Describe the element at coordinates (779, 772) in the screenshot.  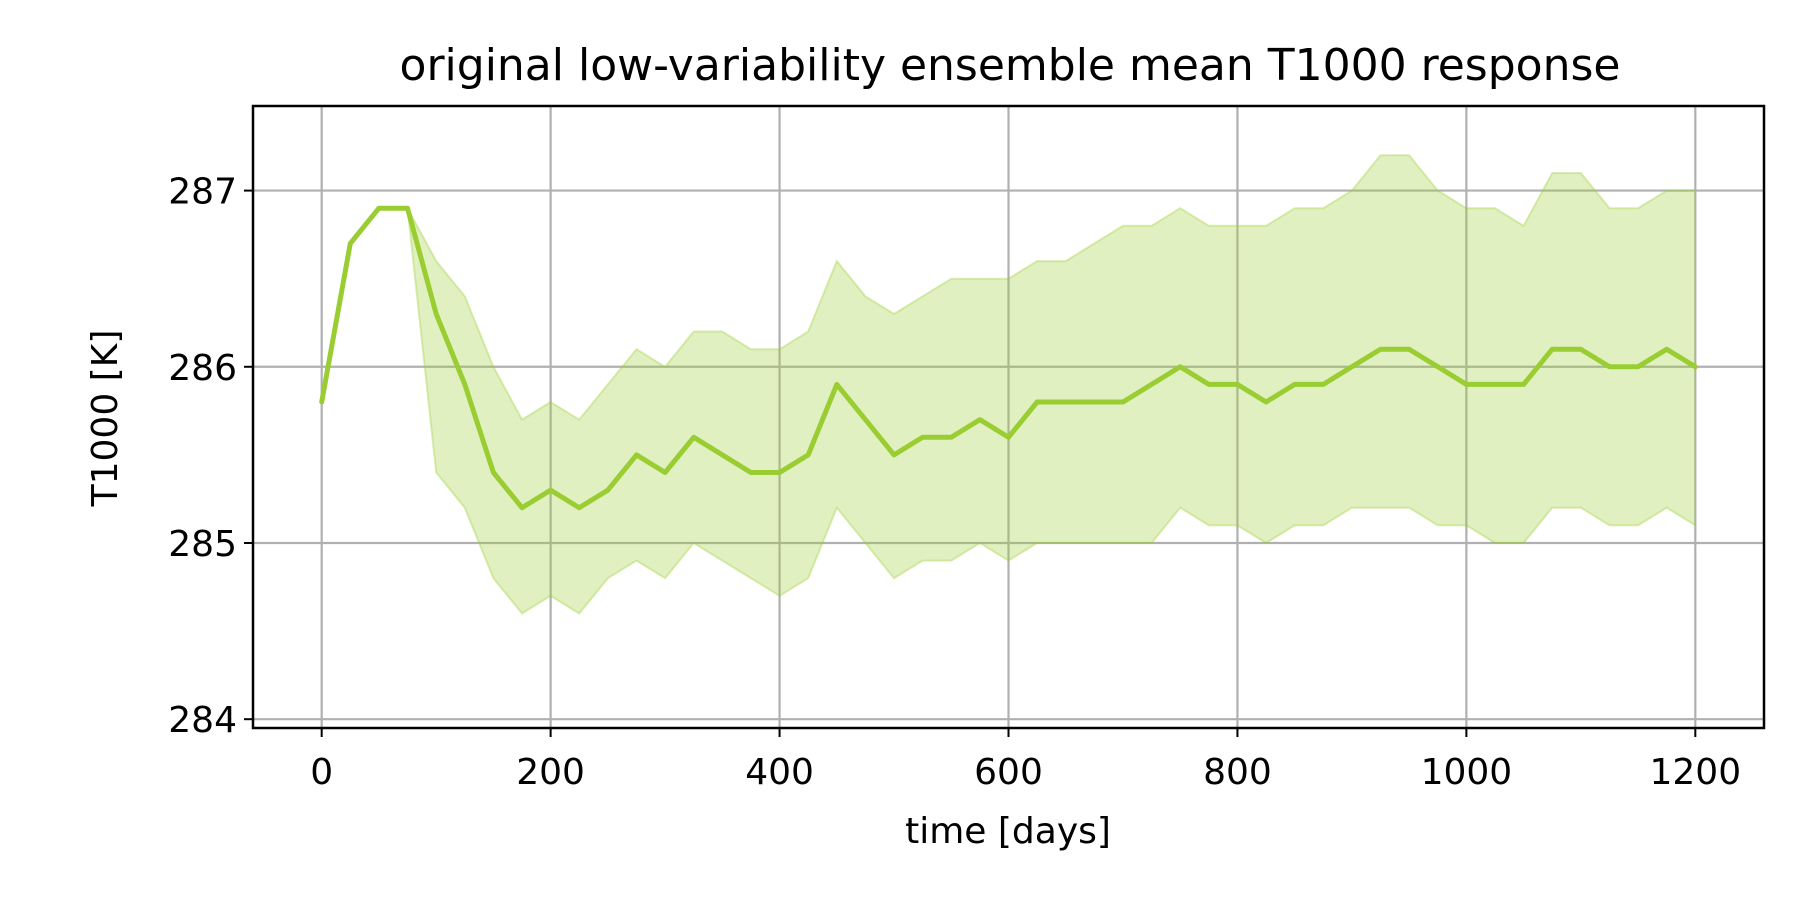
I see `x-tick-label: 400` at that location.